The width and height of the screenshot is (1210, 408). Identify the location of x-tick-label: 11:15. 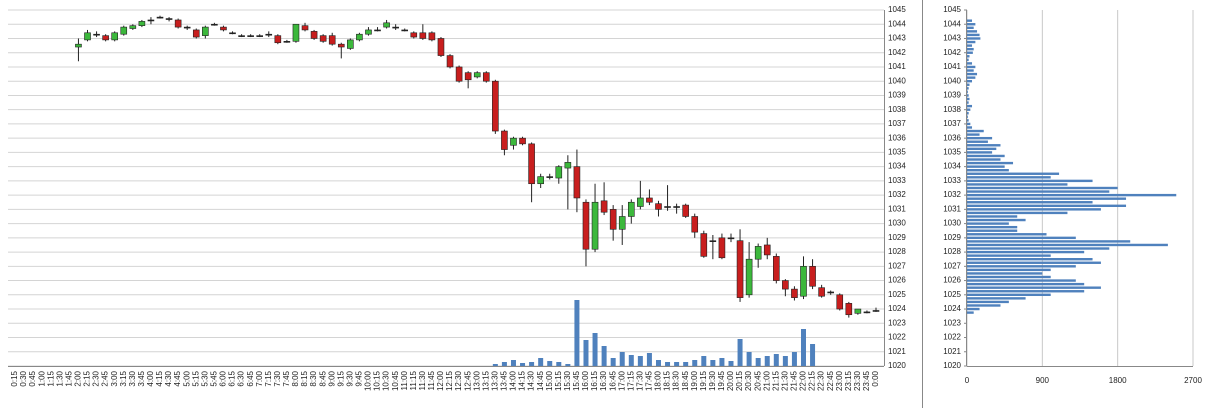
(413, 380).